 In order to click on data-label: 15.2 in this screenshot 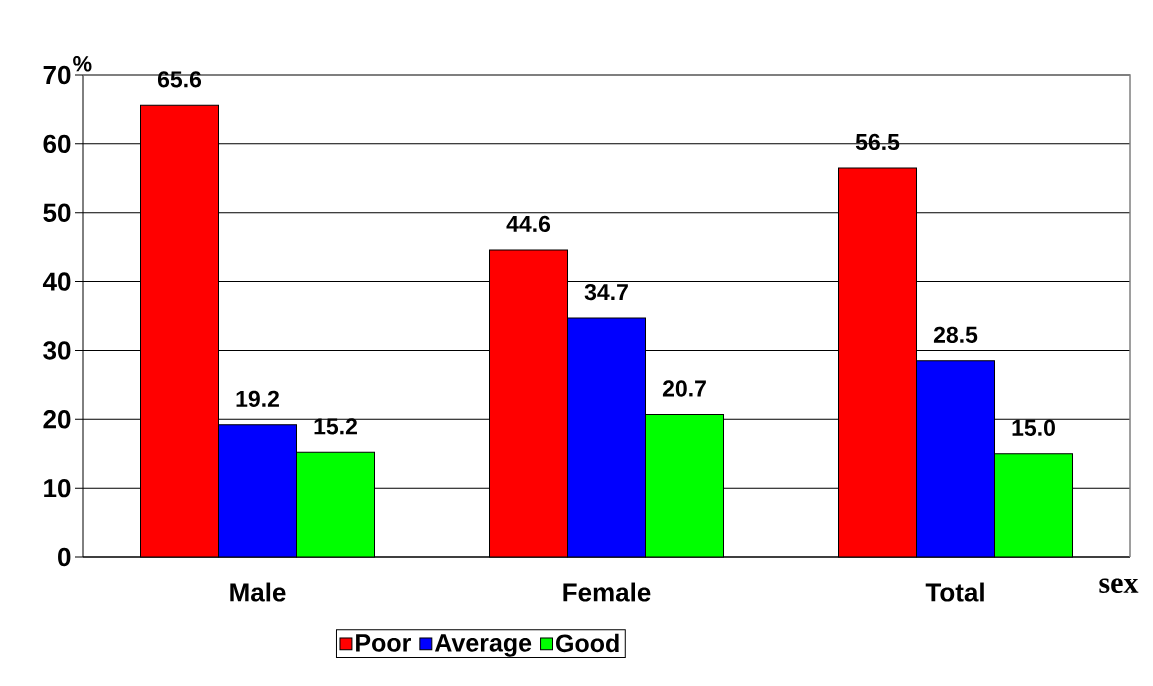, I will do `click(335, 426)`.